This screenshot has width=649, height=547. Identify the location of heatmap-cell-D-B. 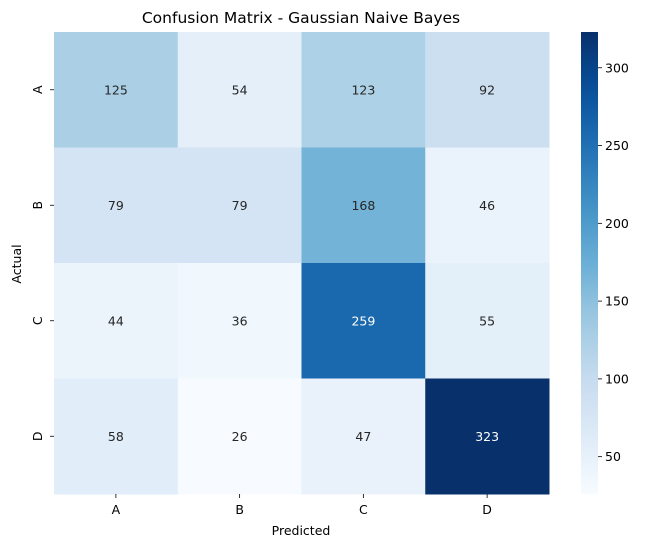
(239, 436).